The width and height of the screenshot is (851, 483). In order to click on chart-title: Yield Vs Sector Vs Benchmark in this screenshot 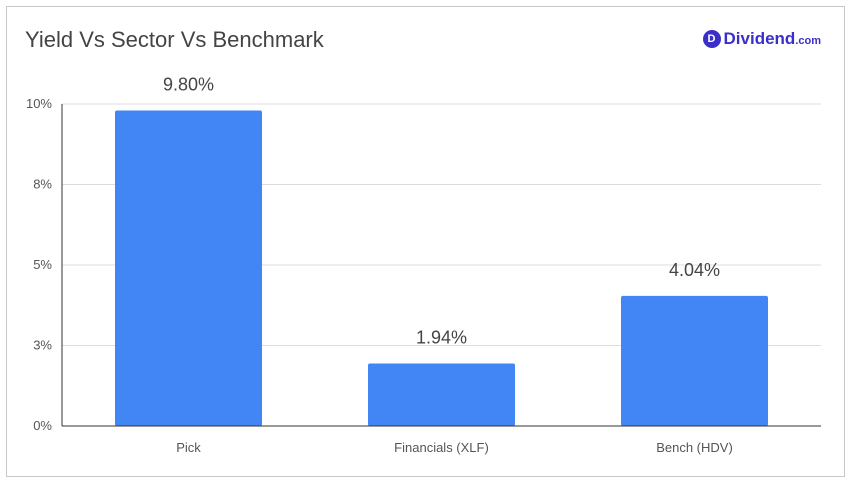, I will do `click(174, 39)`.